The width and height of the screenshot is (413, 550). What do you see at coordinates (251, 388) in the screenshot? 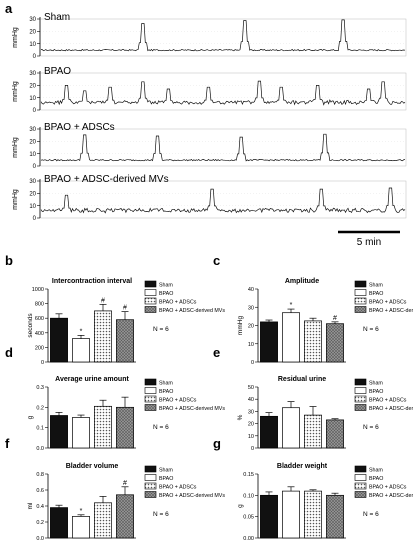
I see `y-tick-label: 50` at bounding box center [251, 388].